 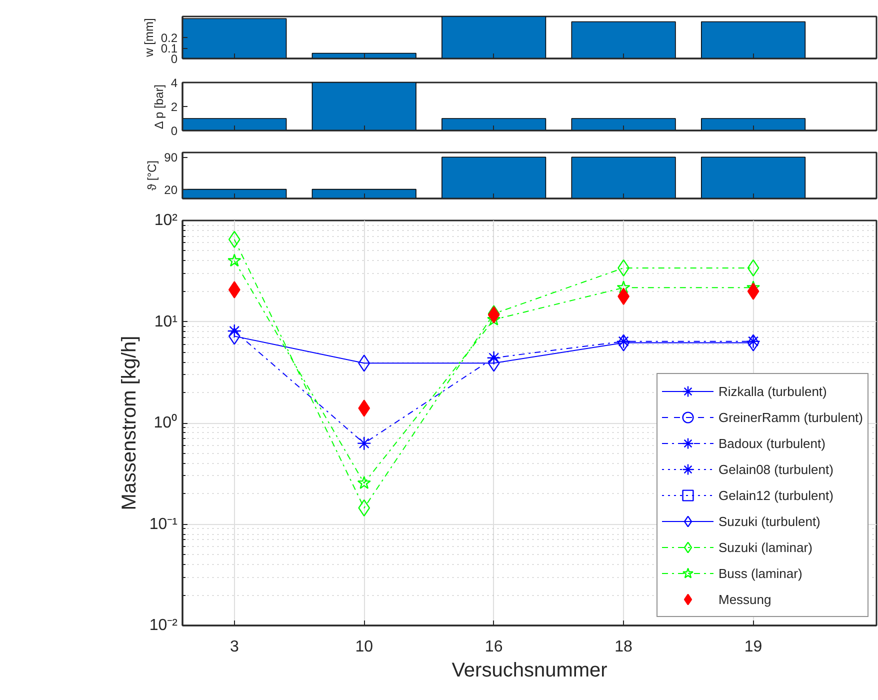 What do you see at coordinates (745, 599) in the screenshot?
I see `legend-label: Messung` at bounding box center [745, 599].